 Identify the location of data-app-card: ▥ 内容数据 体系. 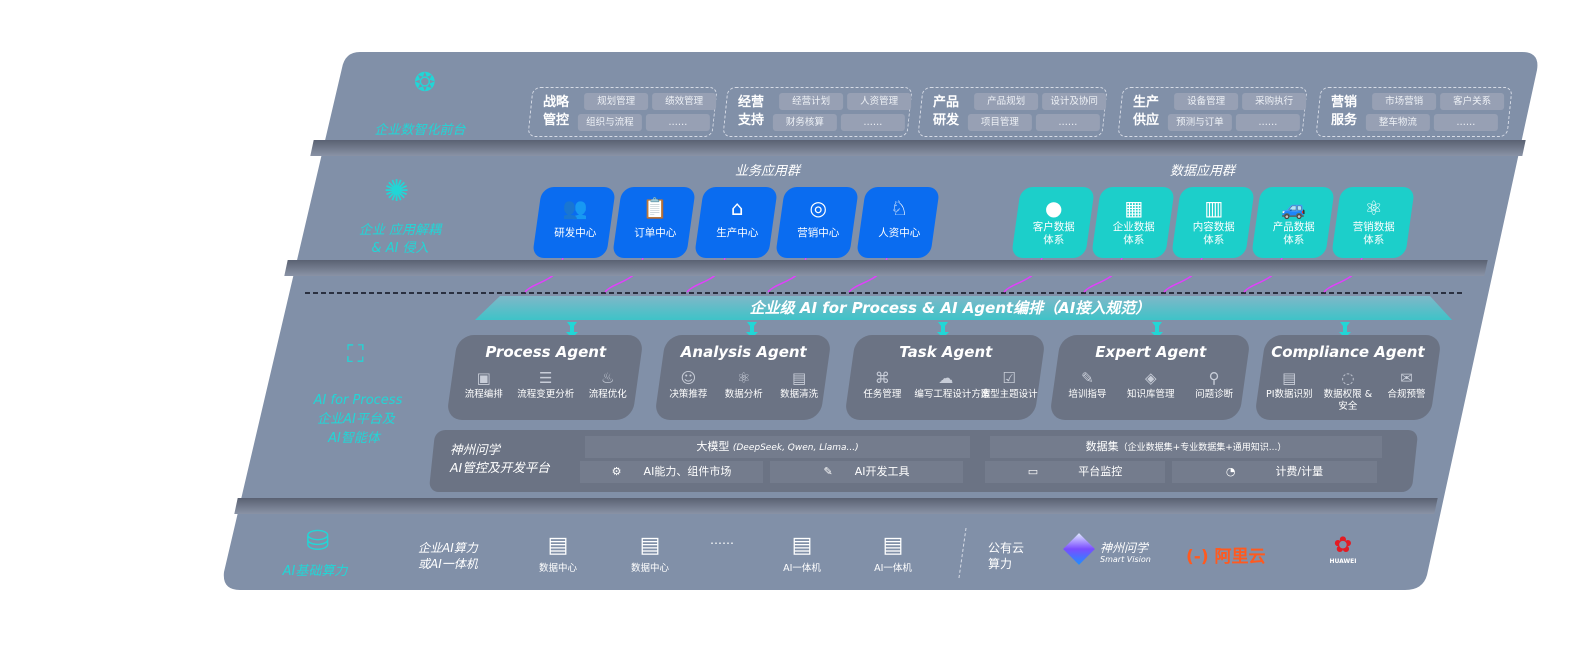
(1213, 222).